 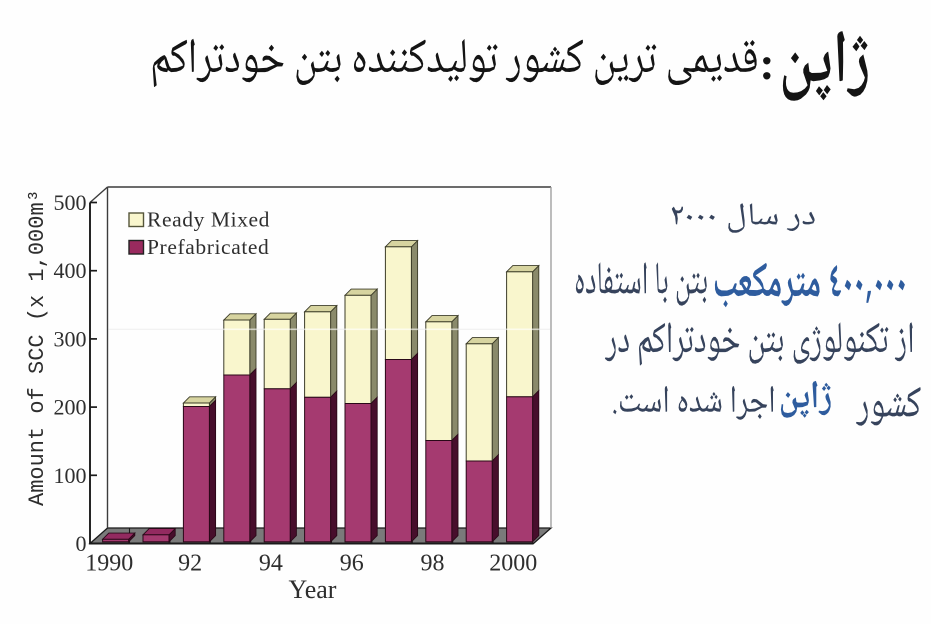 What do you see at coordinates (513, 564) in the screenshot?
I see `svg-text: 2000` at bounding box center [513, 564].